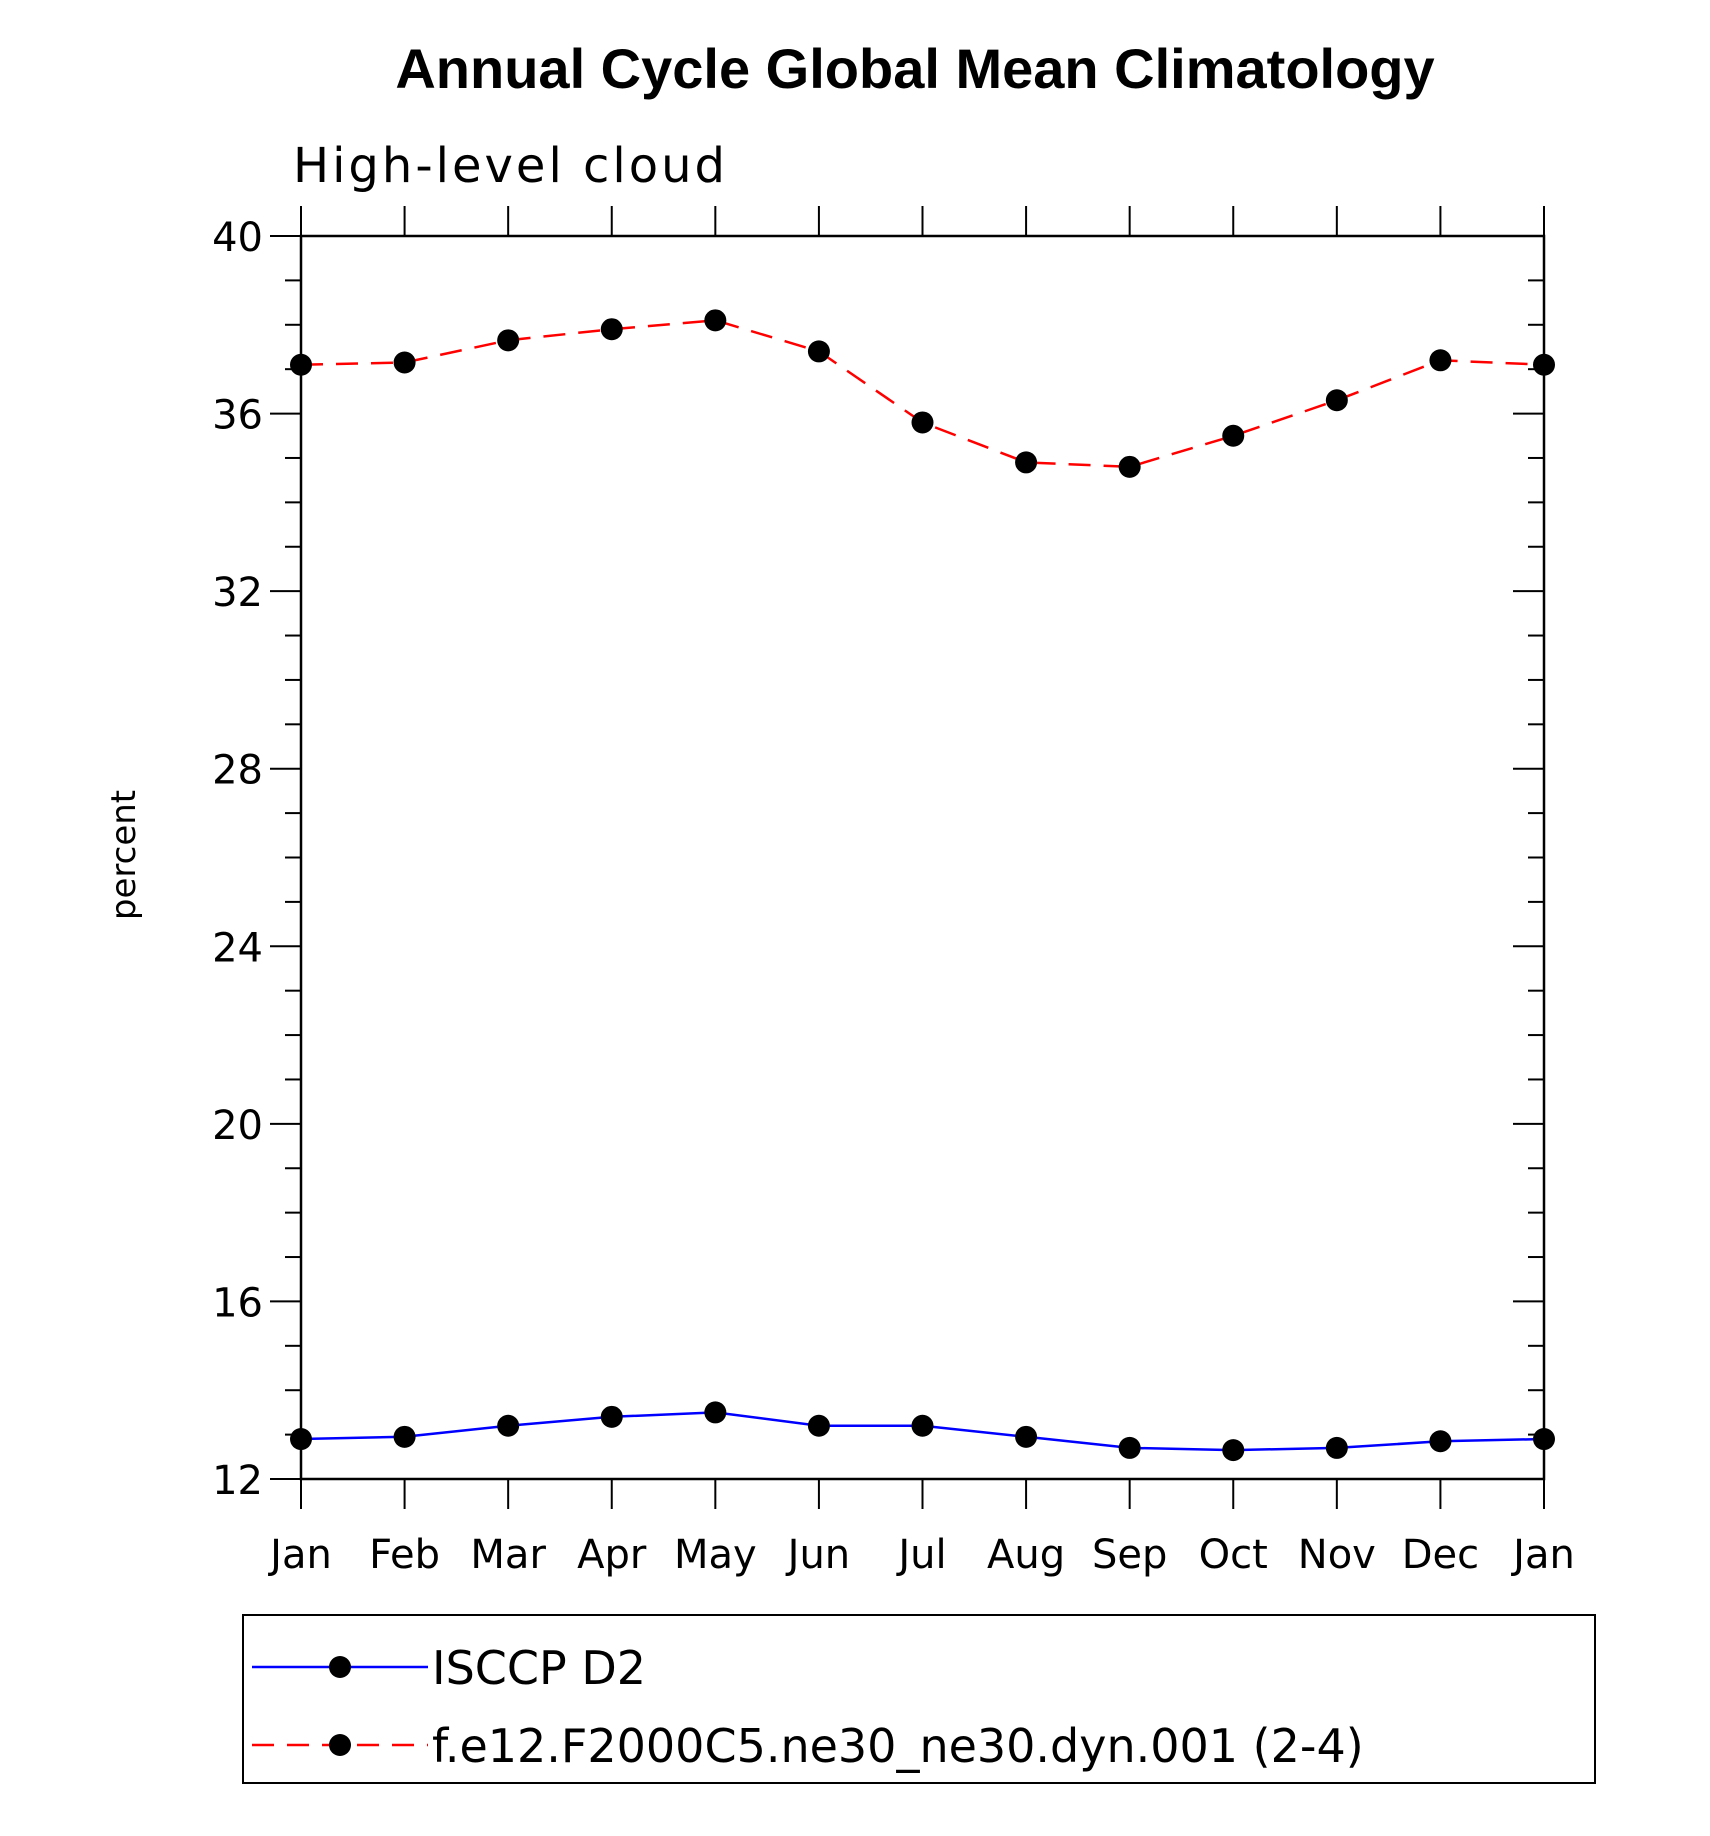 This screenshot has width=1710, height=1836. I want to click on legend-box, so click(919, 1699).